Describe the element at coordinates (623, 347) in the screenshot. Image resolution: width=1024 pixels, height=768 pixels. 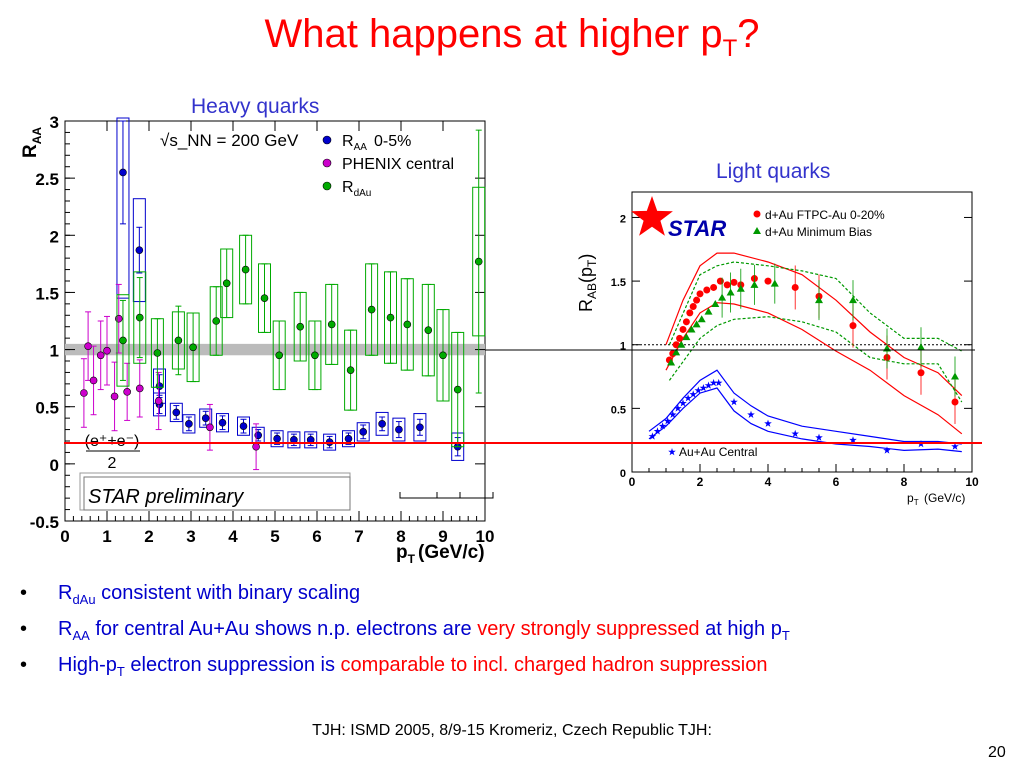
I see `right-y-tick-label: 1` at that location.